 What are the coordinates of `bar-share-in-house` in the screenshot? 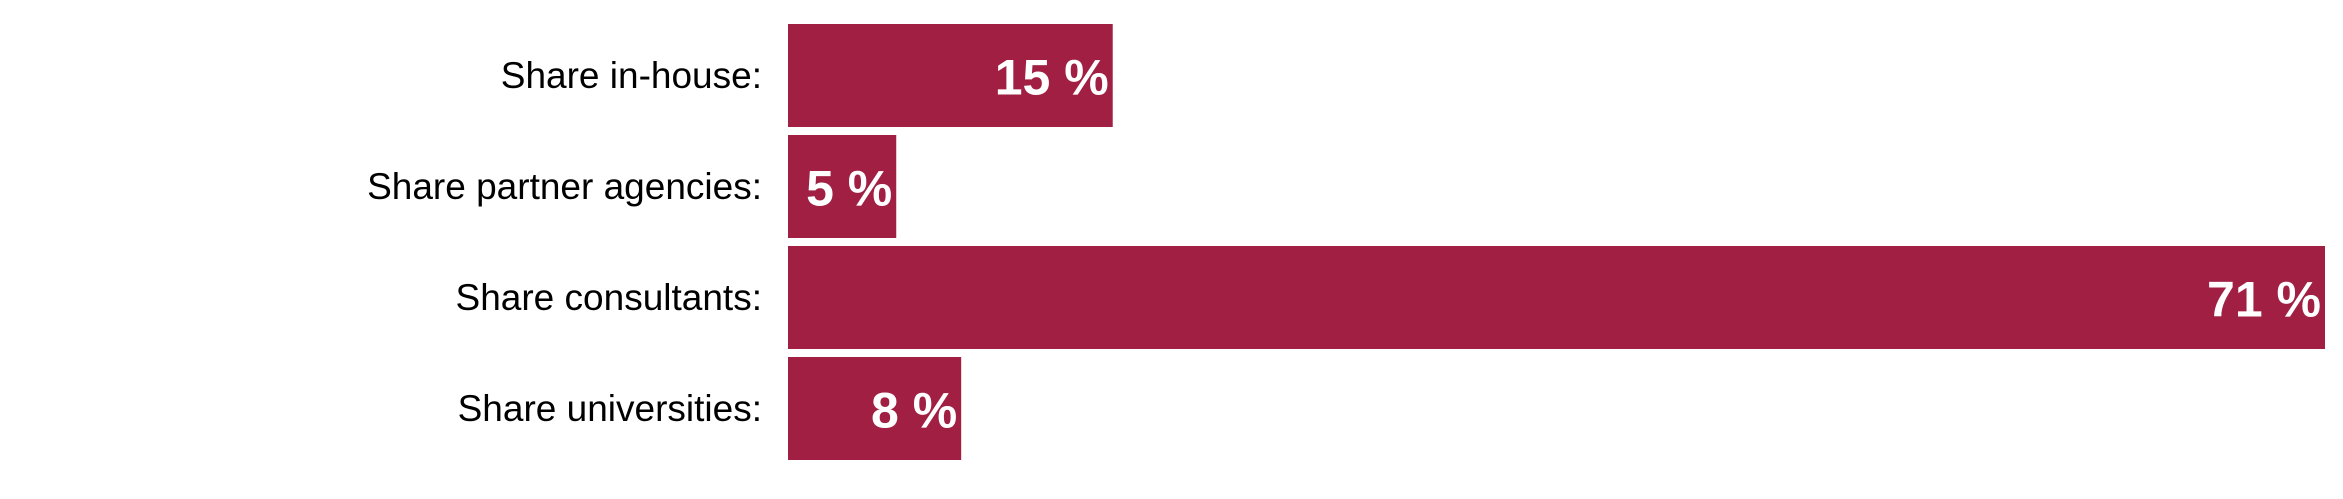 It's located at (950, 75).